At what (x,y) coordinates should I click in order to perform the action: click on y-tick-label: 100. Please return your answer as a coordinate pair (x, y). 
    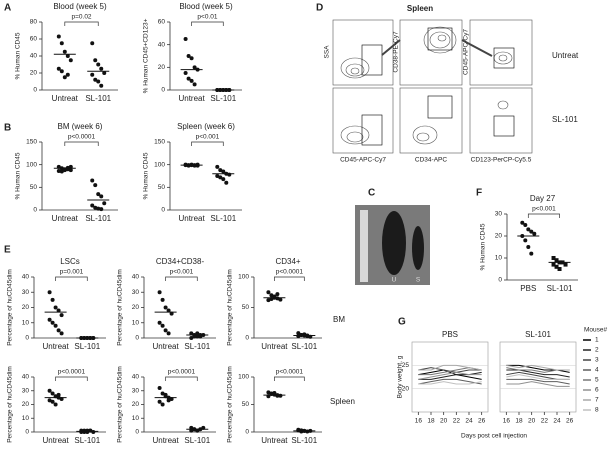
    Looking at the image, I should click on (159, 164).